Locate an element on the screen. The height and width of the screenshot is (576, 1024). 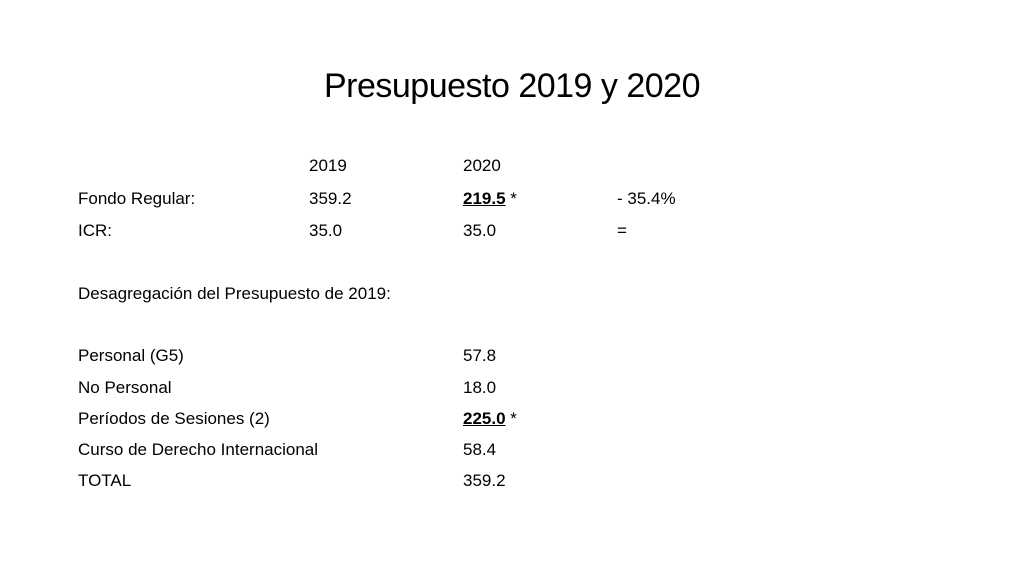
breakdown-value-personal: 57.8 is located at coordinates (480, 355).